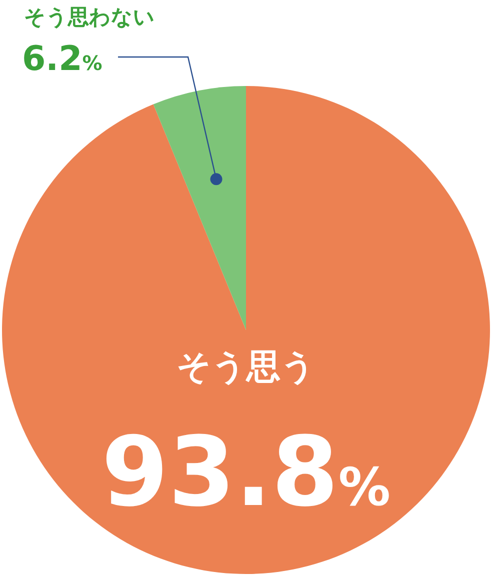 The height and width of the screenshot is (577, 492). What do you see at coordinates (246, 472) in the screenshot?
I see `data-label: 93.8%` at bounding box center [246, 472].